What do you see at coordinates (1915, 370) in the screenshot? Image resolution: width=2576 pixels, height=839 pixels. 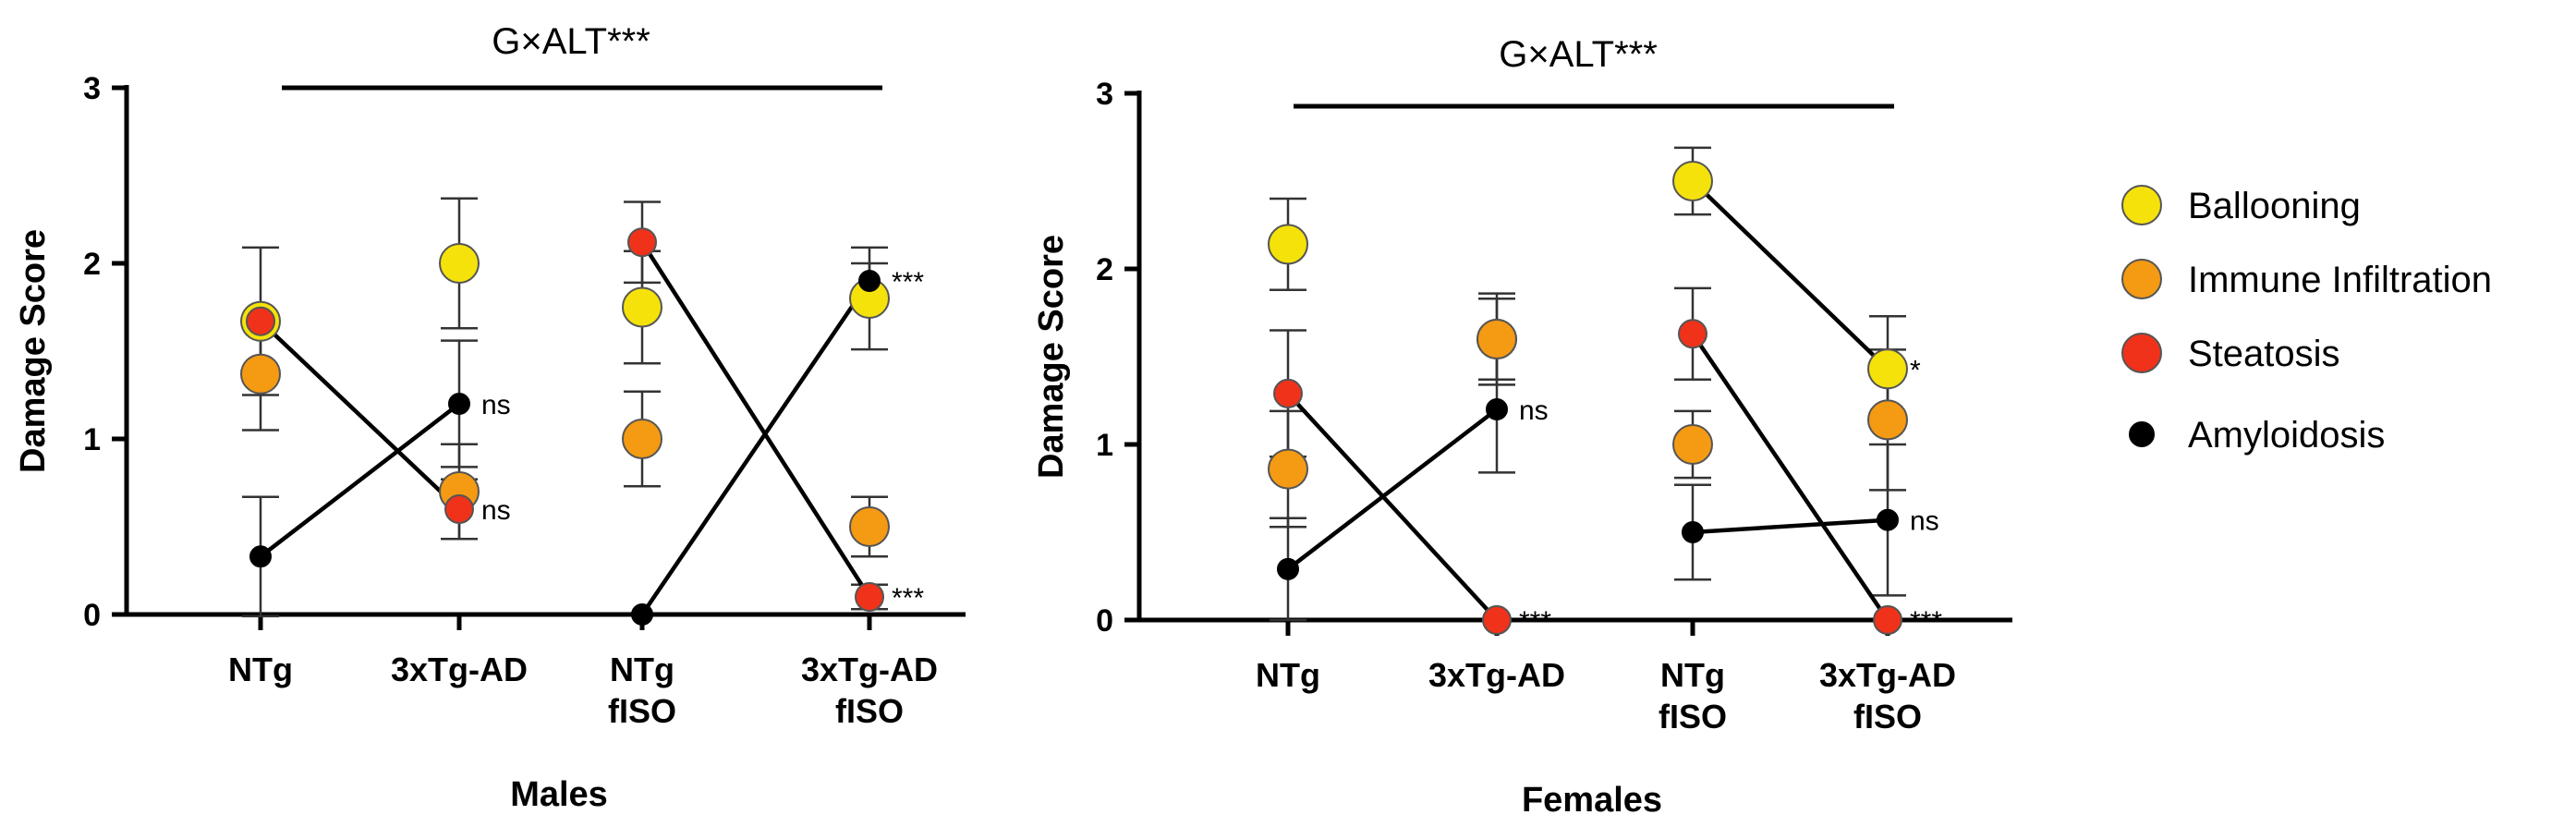 I see `significance-label: *` at bounding box center [1915, 370].